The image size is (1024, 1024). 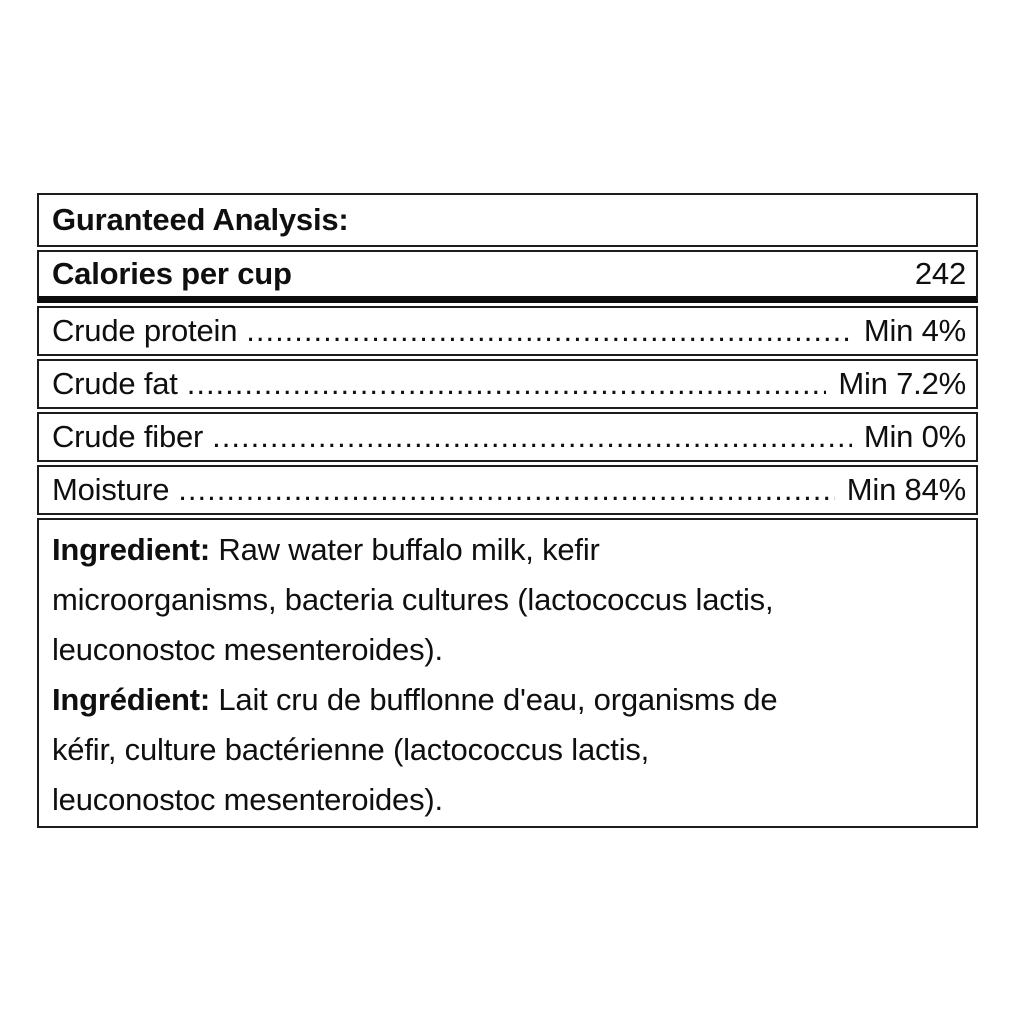 What do you see at coordinates (247, 799) in the screenshot?
I see `ingredients-fr-line3: leuconostoc mesenteroides).` at bounding box center [247, 799].